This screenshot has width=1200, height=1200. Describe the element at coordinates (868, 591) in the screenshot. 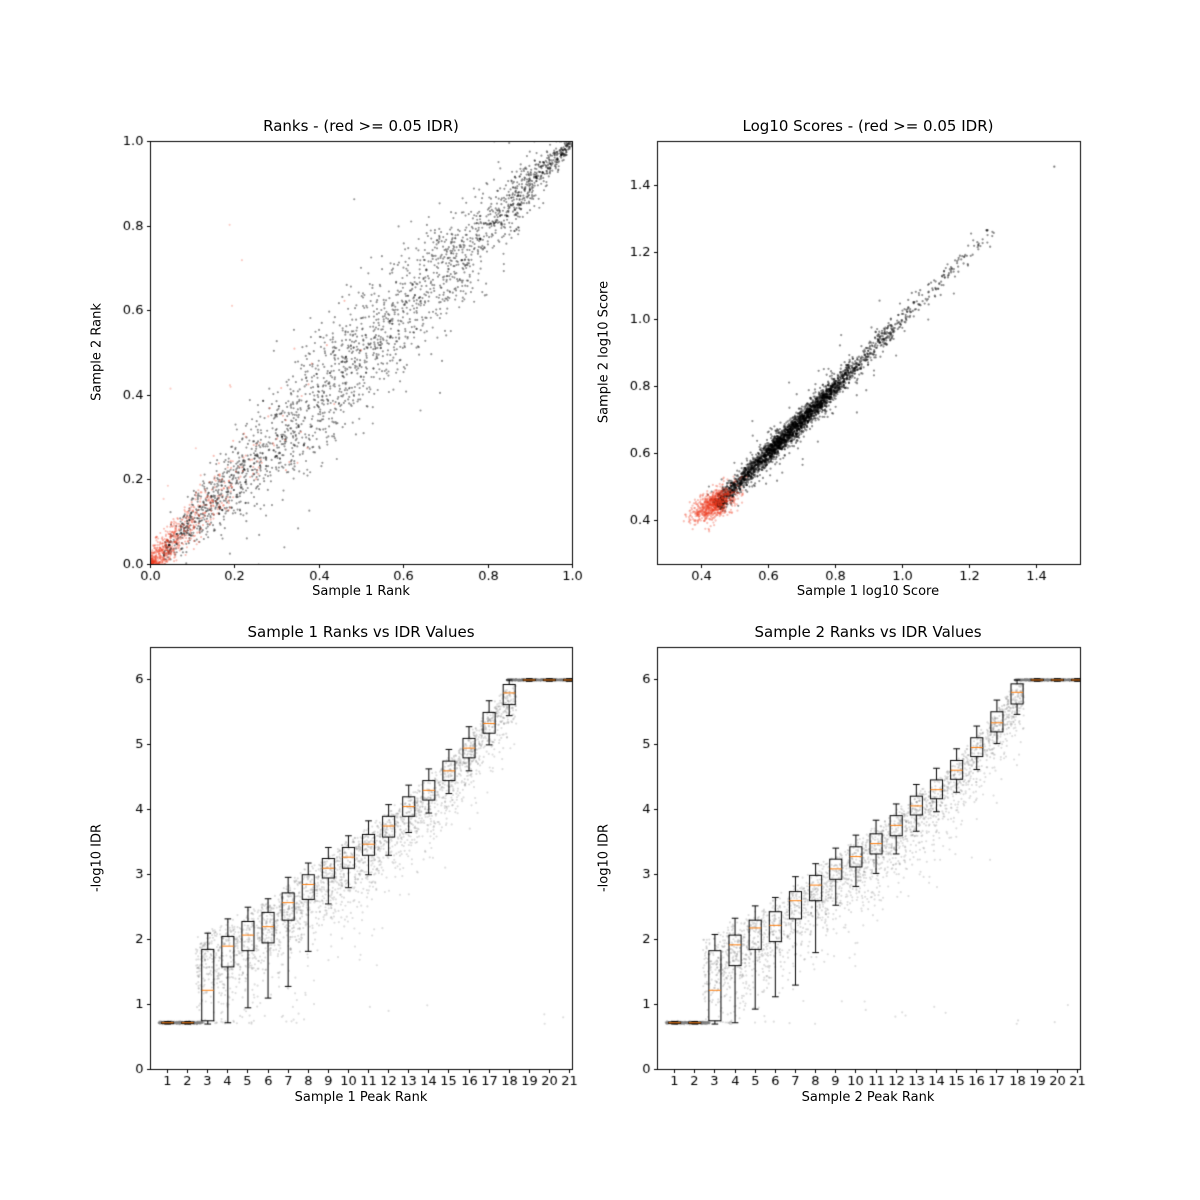

I see `scores-plot-xlabel: Sample 1 log10 Score` at that location.